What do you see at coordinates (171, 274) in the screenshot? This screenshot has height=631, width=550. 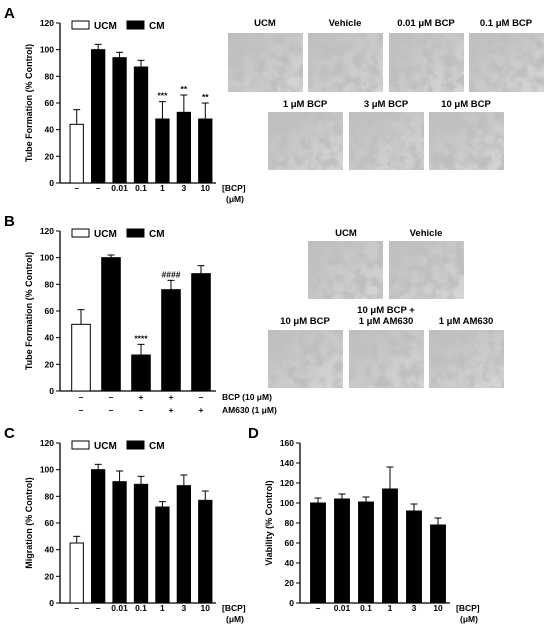 I see `significance-label: ####` at bounding box center [171, 274].